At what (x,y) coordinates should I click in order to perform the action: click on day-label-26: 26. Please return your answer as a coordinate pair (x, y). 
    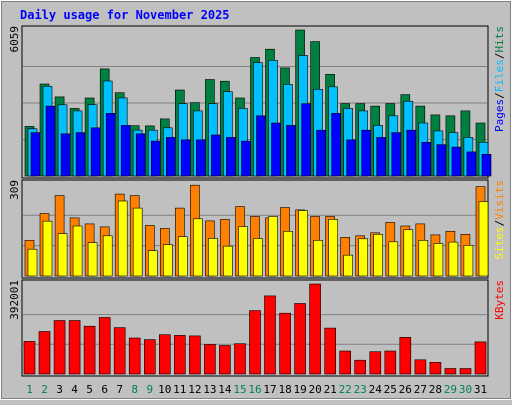
    Looking at the image, I should click on (405, 389).